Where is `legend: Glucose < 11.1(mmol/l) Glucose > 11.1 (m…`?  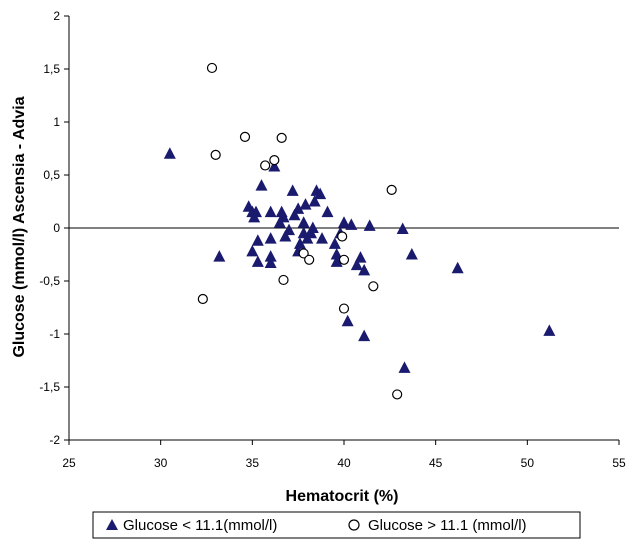
legend: Glucose < 11.1(mmol/l) Glucose > 11.1 (m… is located at coordinates (336, 525).